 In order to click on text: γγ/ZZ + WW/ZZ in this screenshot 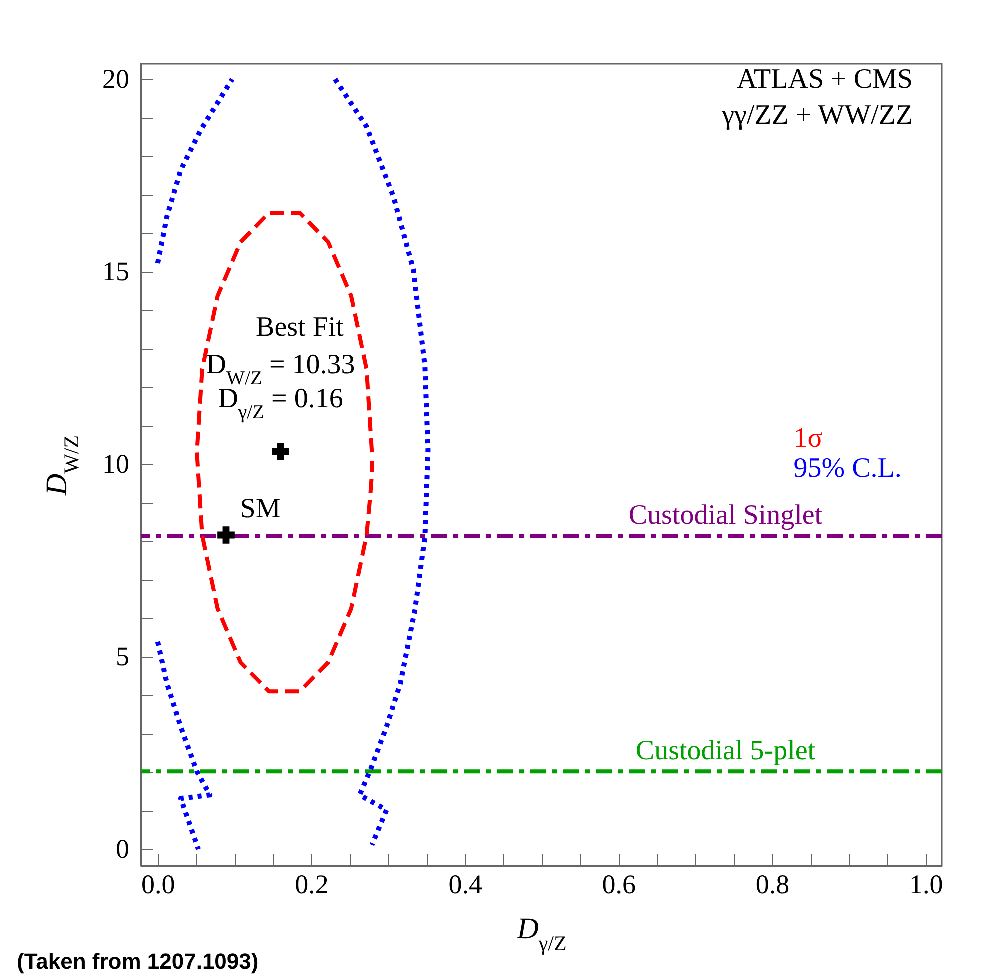, I will do `click(817, 115)`.